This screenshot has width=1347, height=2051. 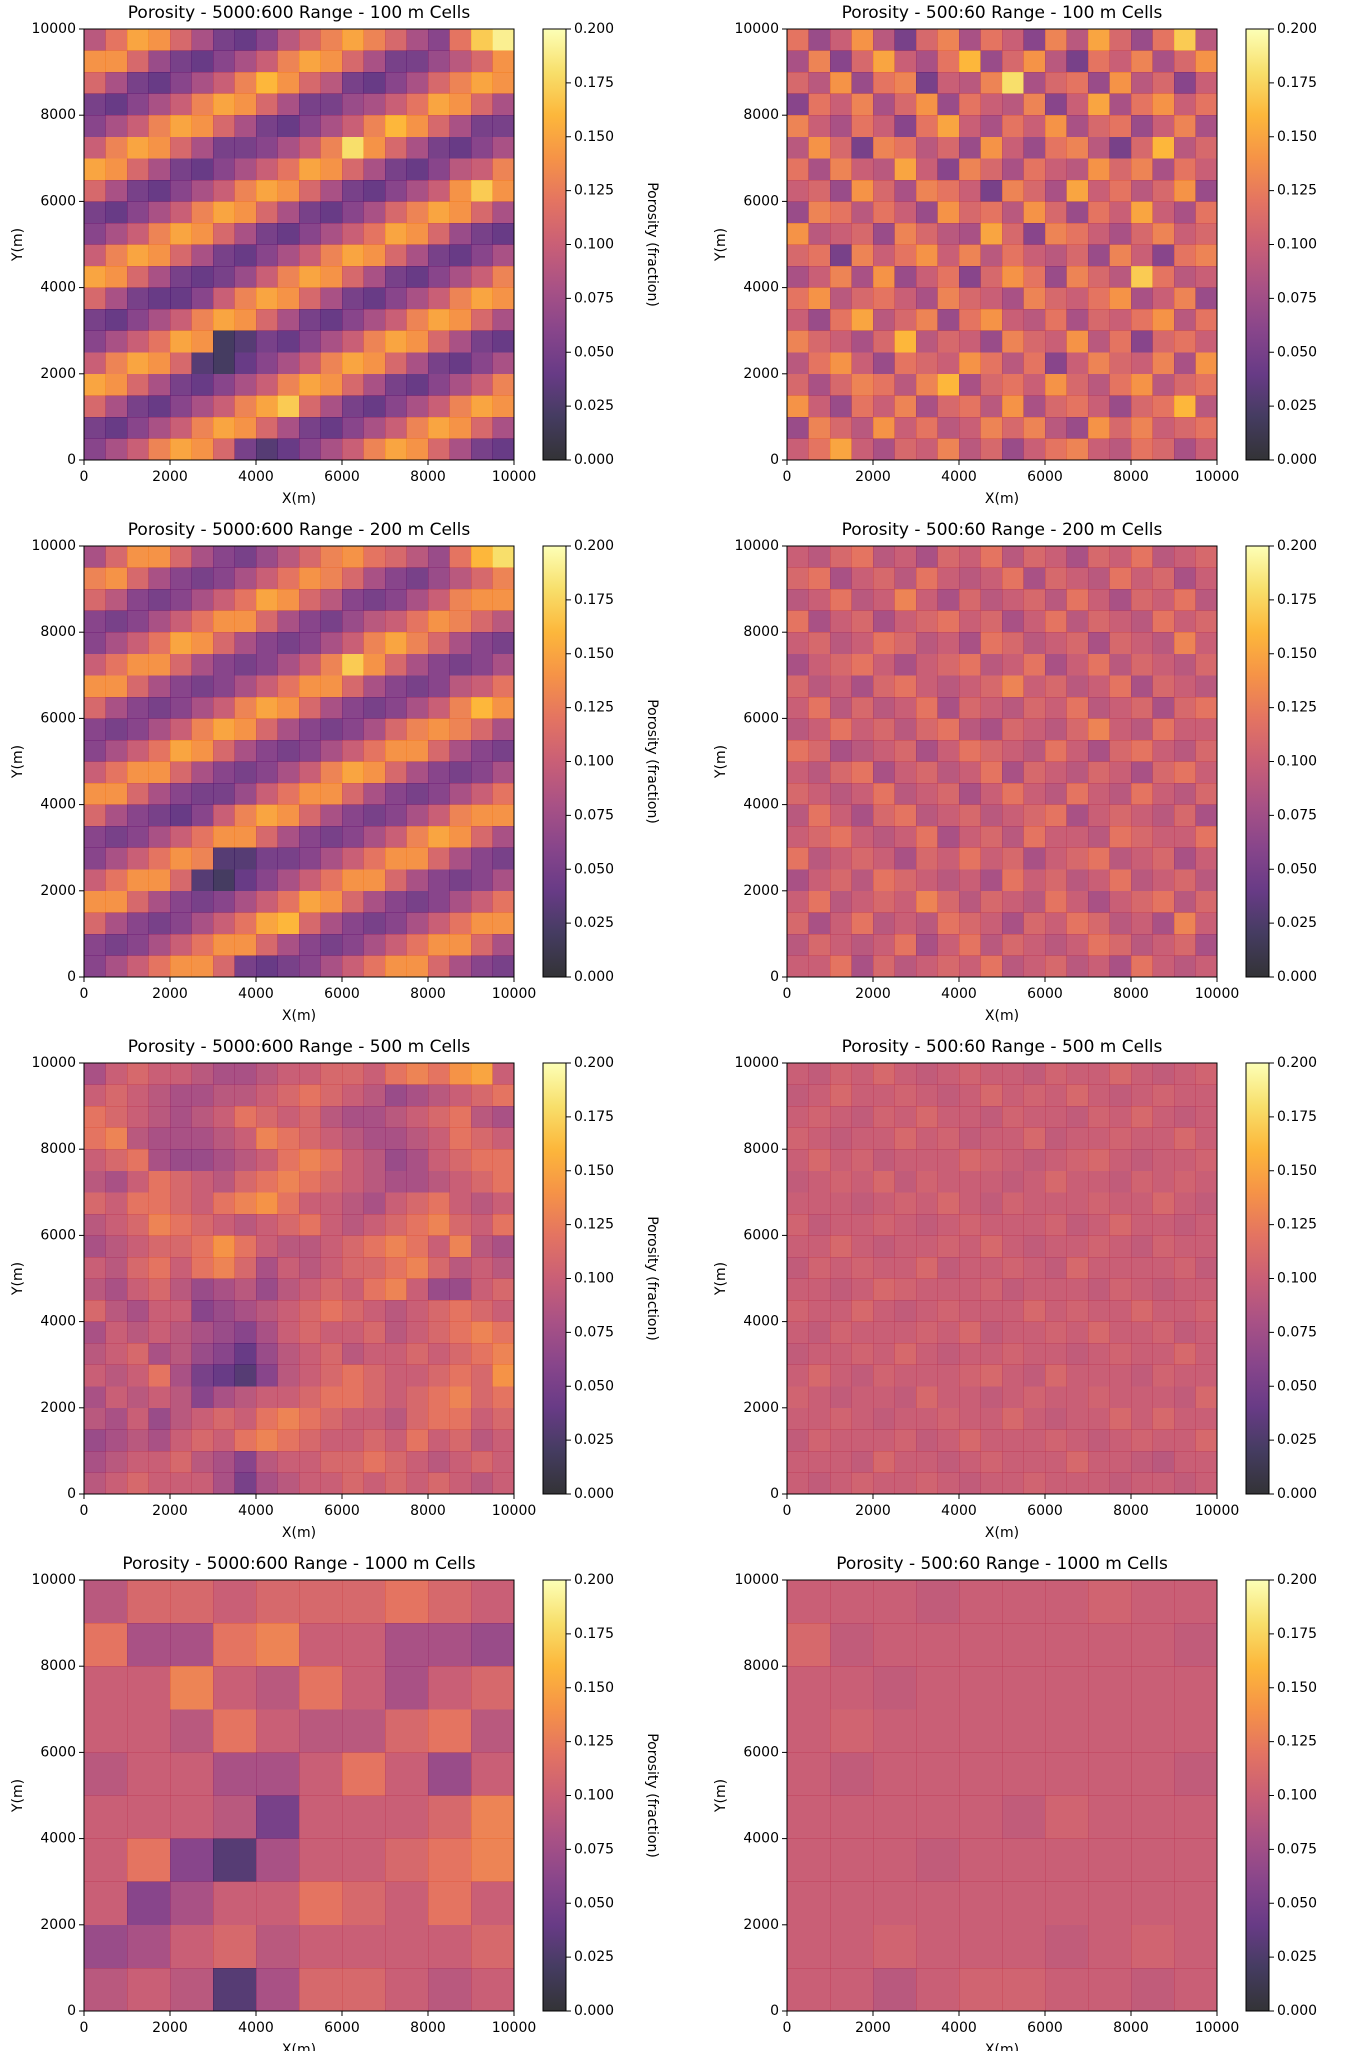 What do you see at coordinates (652, 1278) in the screenshot?
I see `colorbar-label: Porosity (fraction)` at bounding box center [652, 1278].